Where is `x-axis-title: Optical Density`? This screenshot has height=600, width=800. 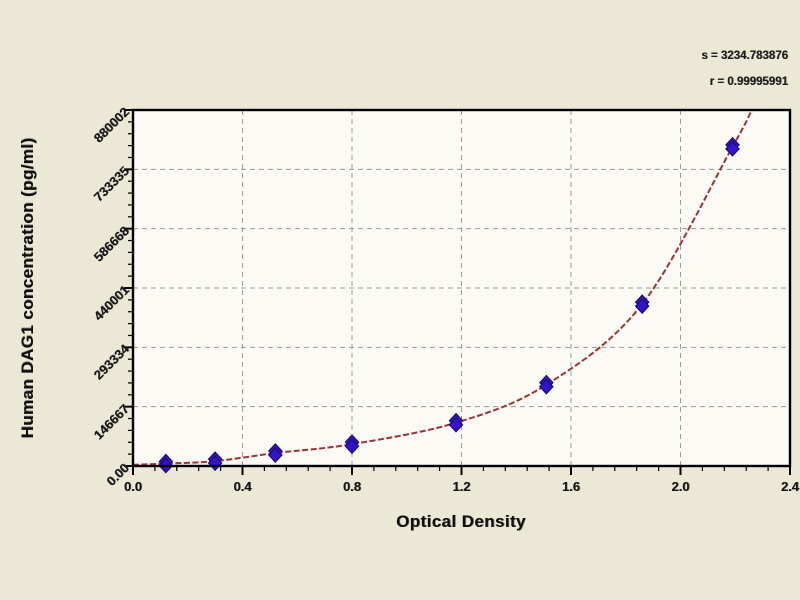 x-axis-title: Optical Density is located at coordinates (461, 521).